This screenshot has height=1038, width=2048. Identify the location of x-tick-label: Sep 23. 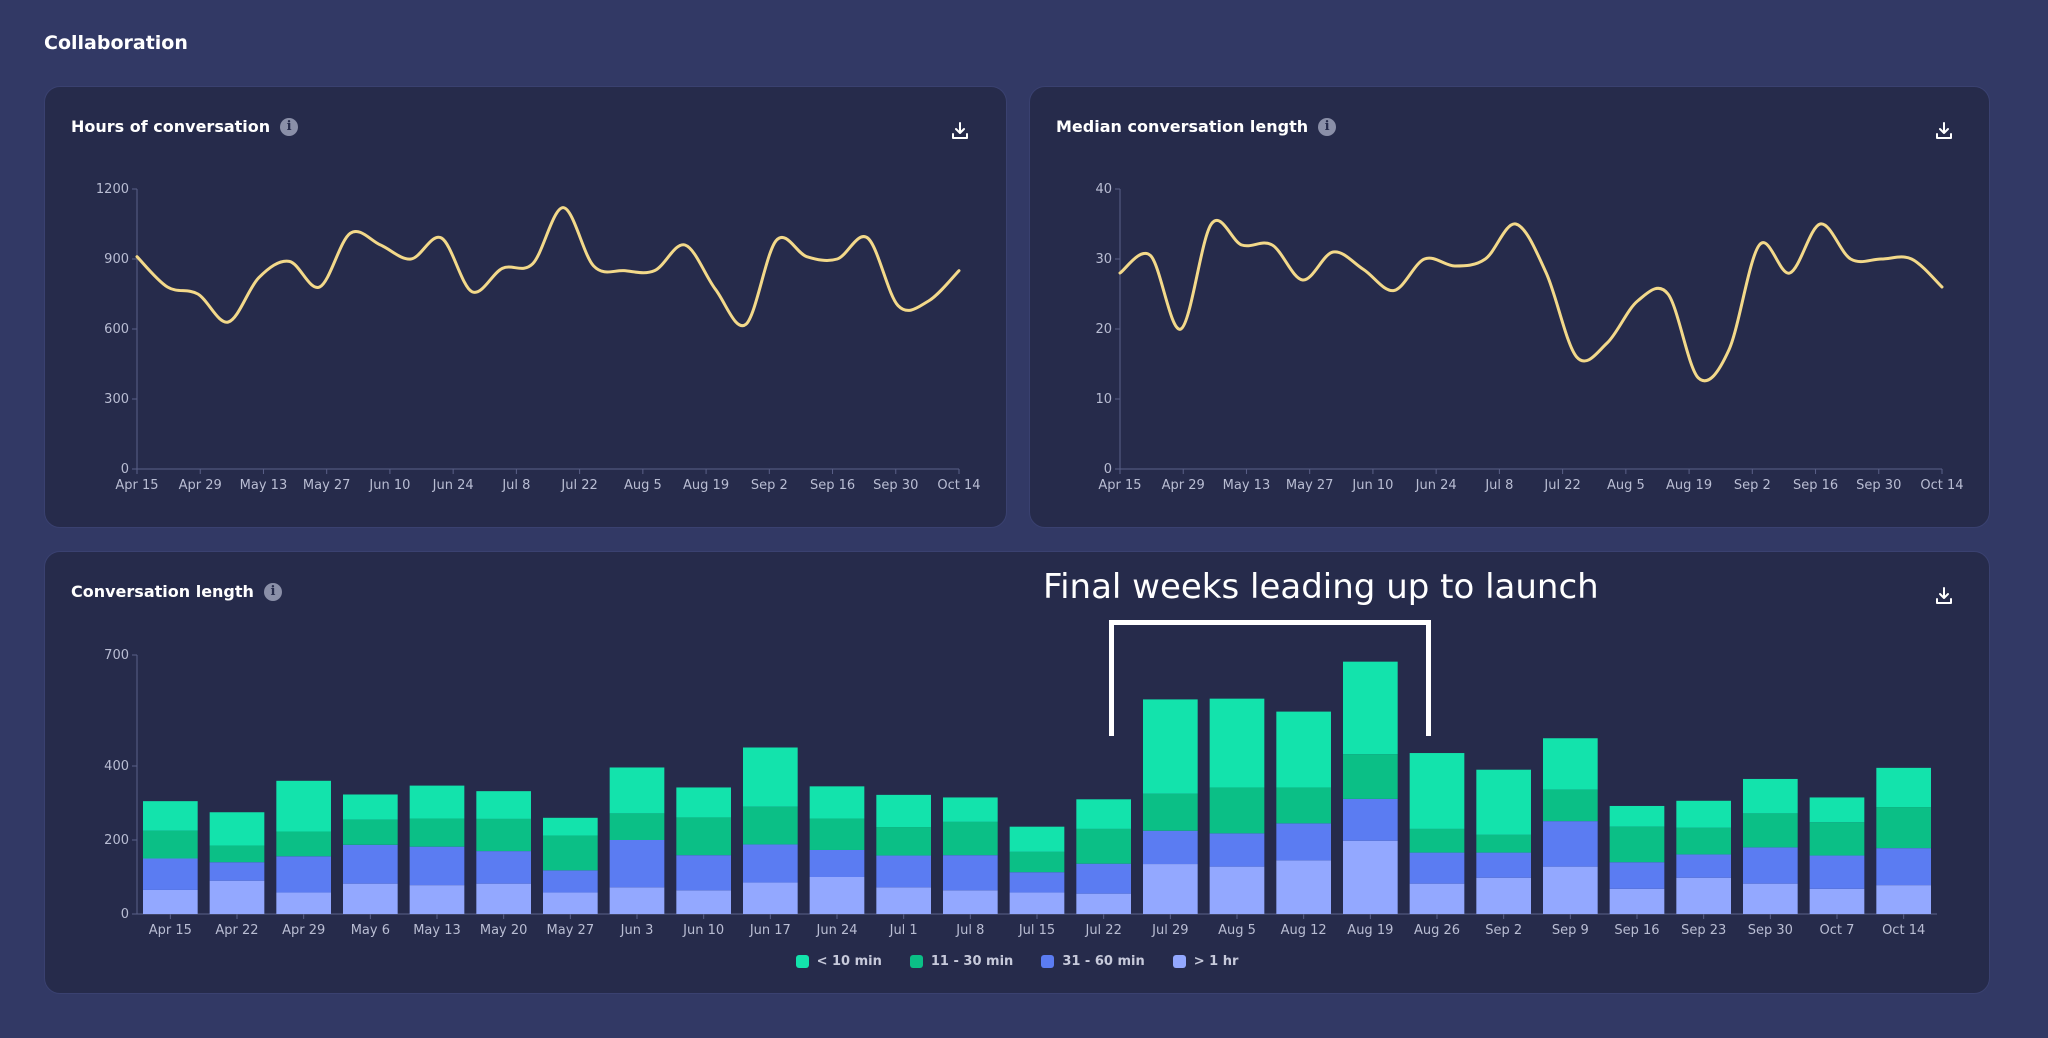
(1703, 930).